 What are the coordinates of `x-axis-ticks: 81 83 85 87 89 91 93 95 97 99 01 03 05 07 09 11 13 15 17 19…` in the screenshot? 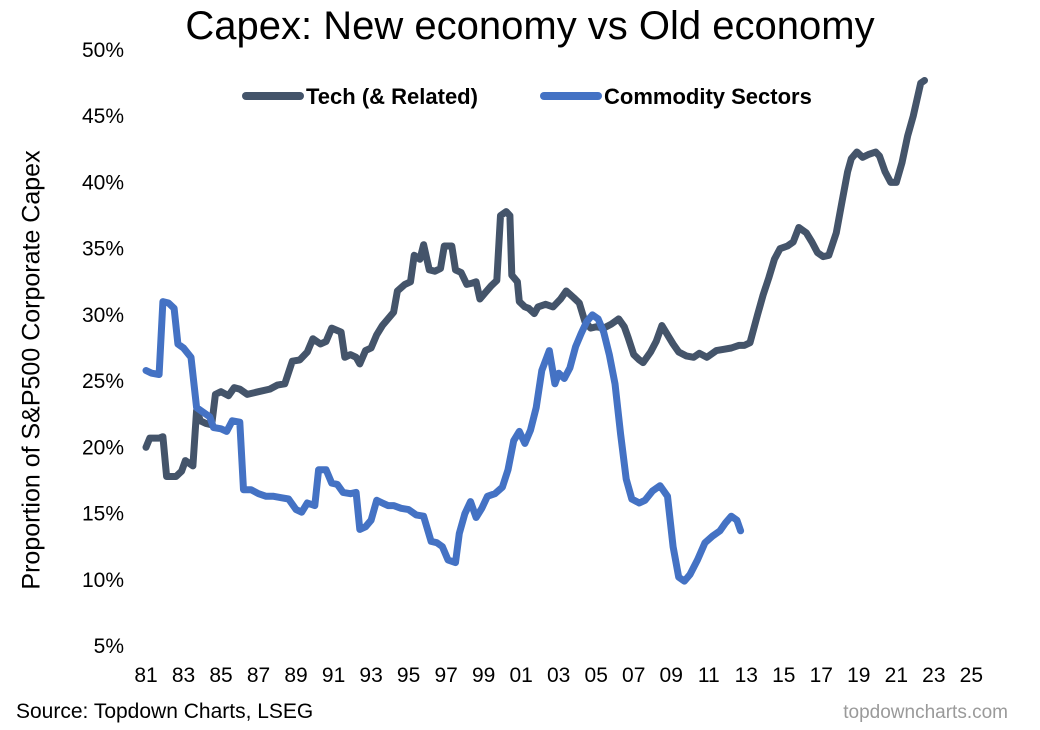 It's located at (558, 675).